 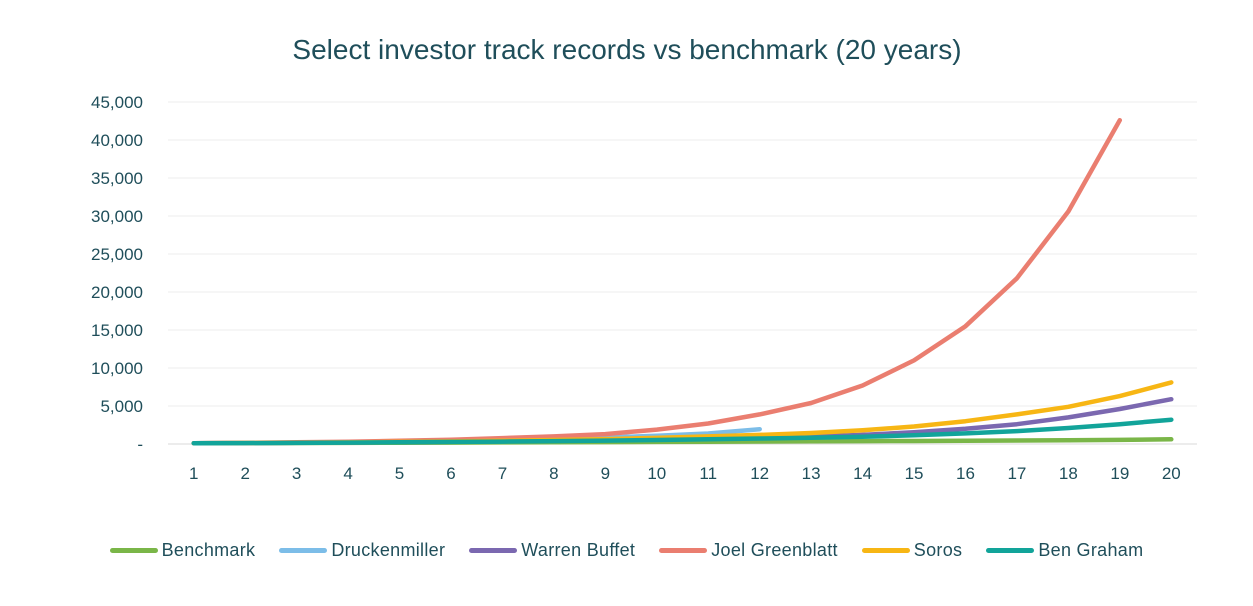 What do you see at coordinates (578, 549) in the screenshot?
I see `legend-label: Warren Buffet` at bounding box center [578, 549].